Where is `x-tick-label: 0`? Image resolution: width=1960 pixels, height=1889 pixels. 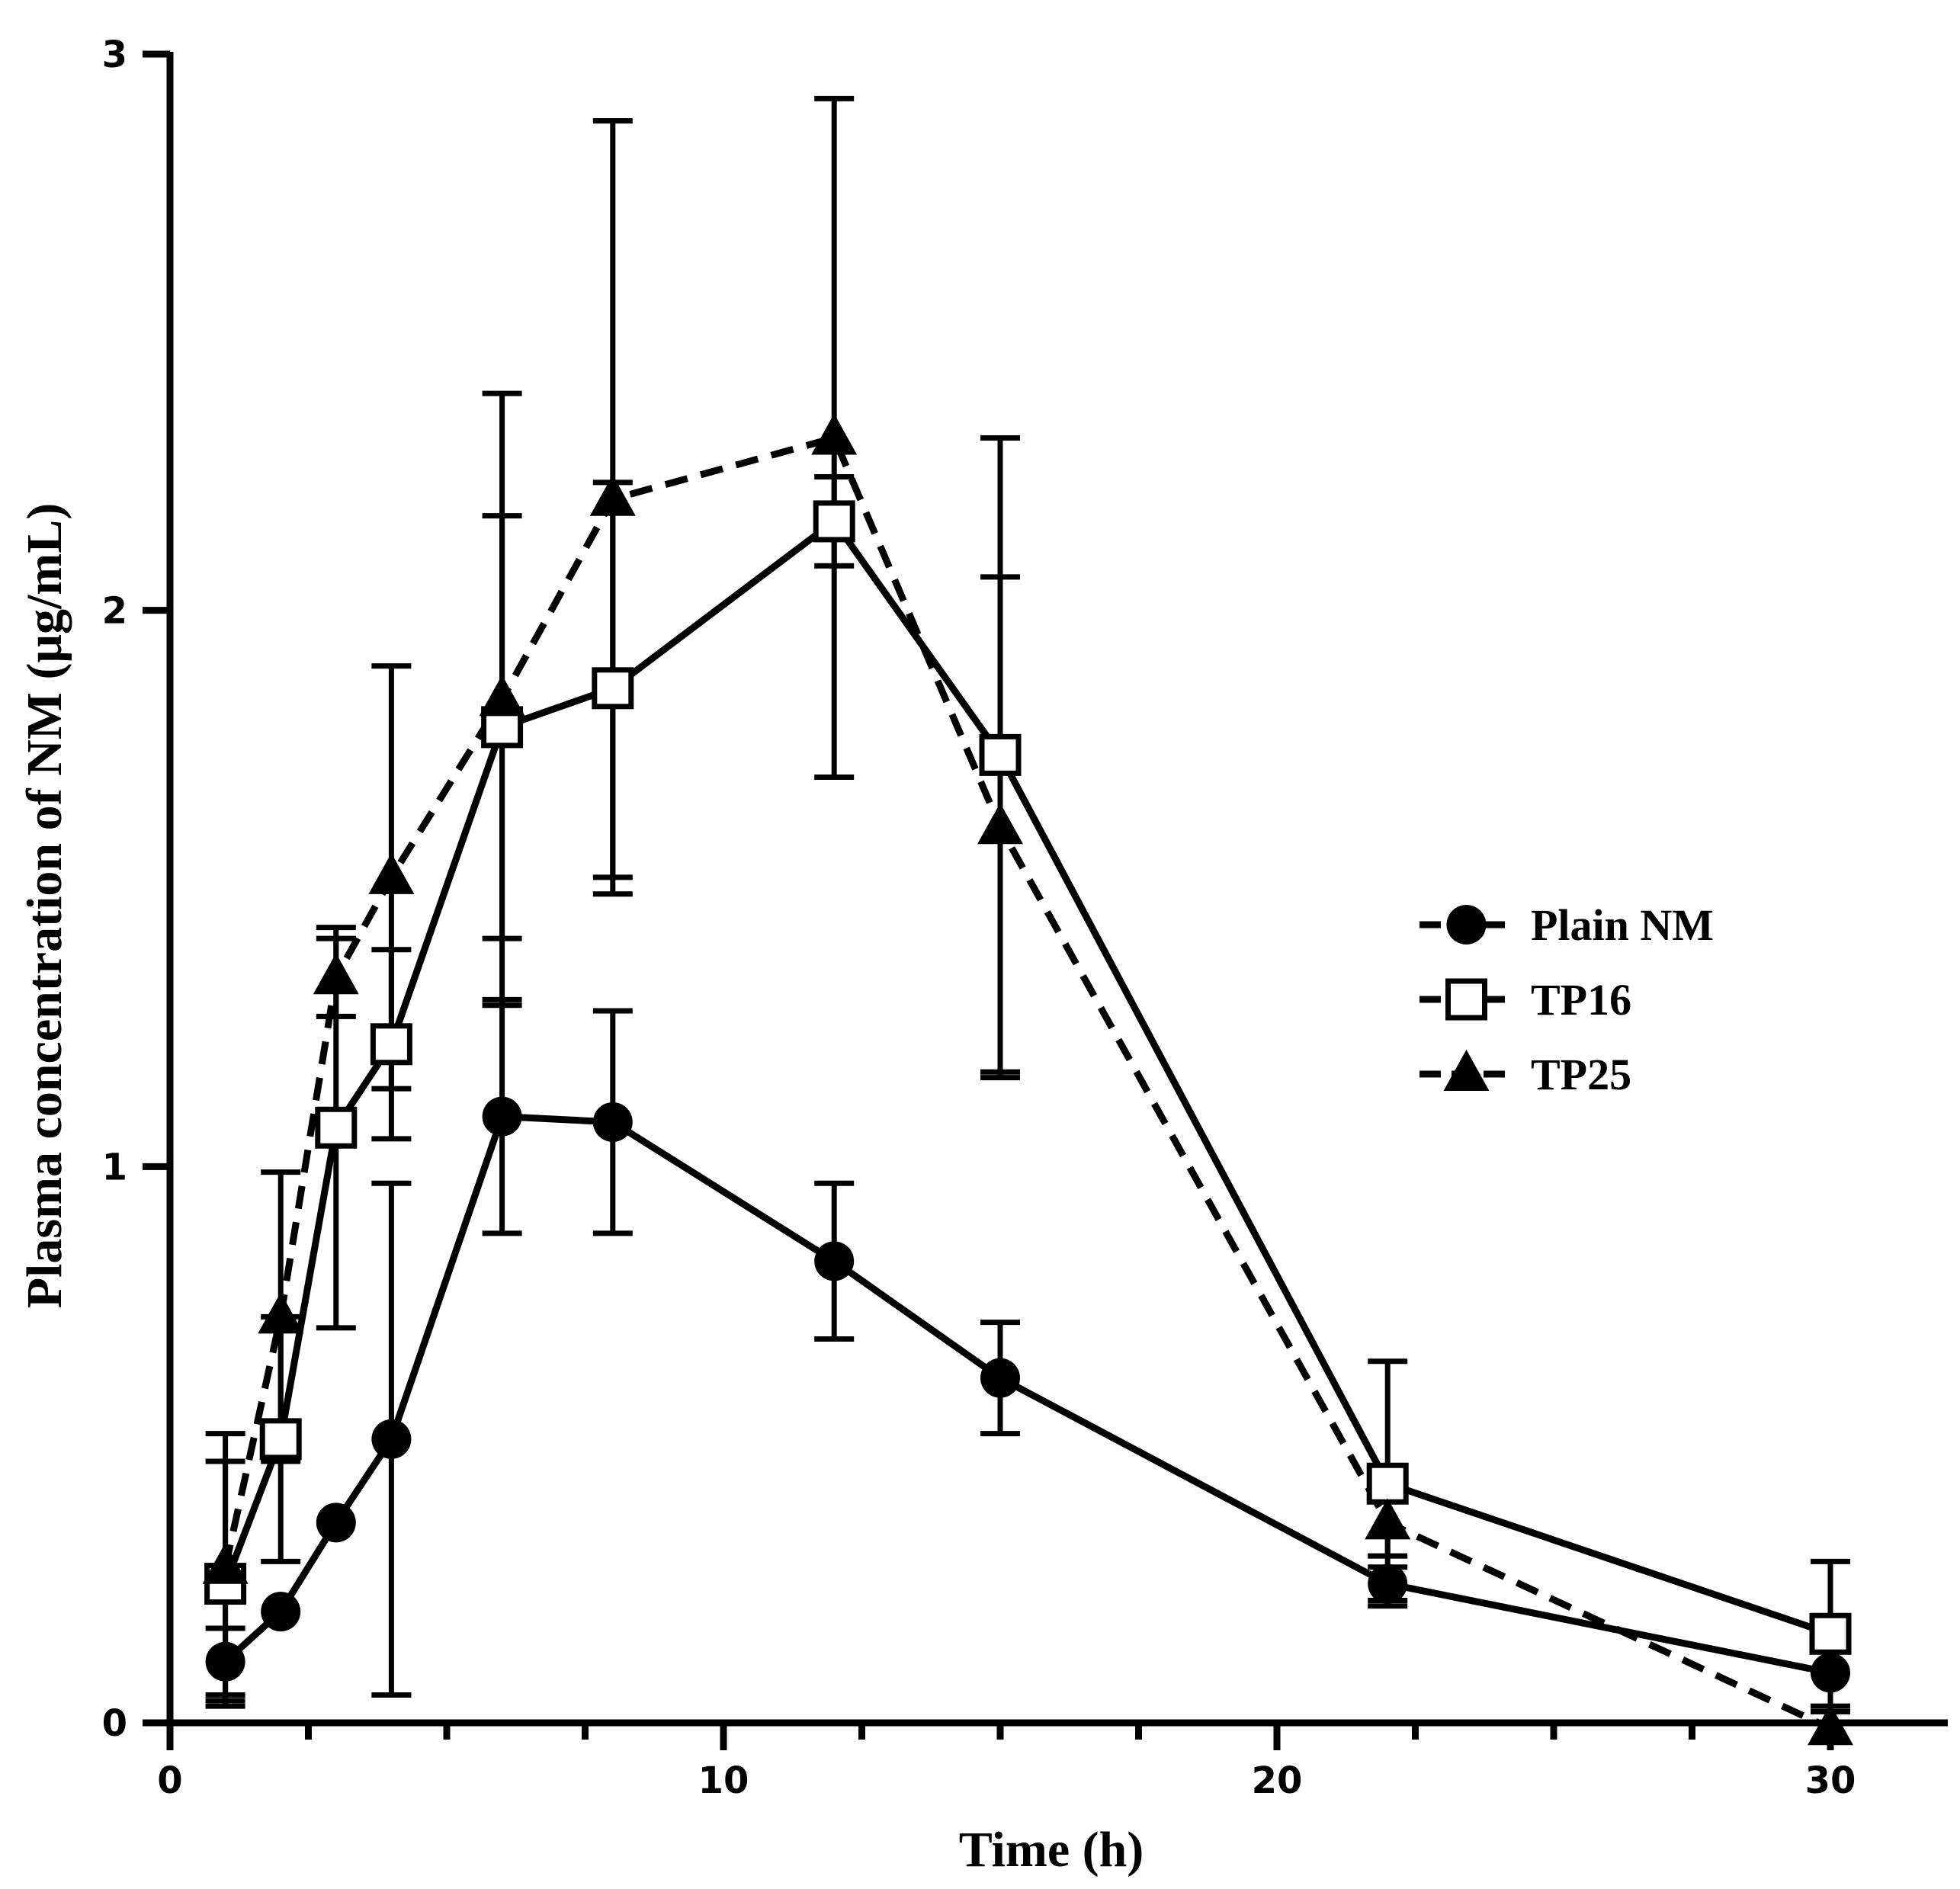 x-tick-label: 0 is located at coordinates (169, 1780).